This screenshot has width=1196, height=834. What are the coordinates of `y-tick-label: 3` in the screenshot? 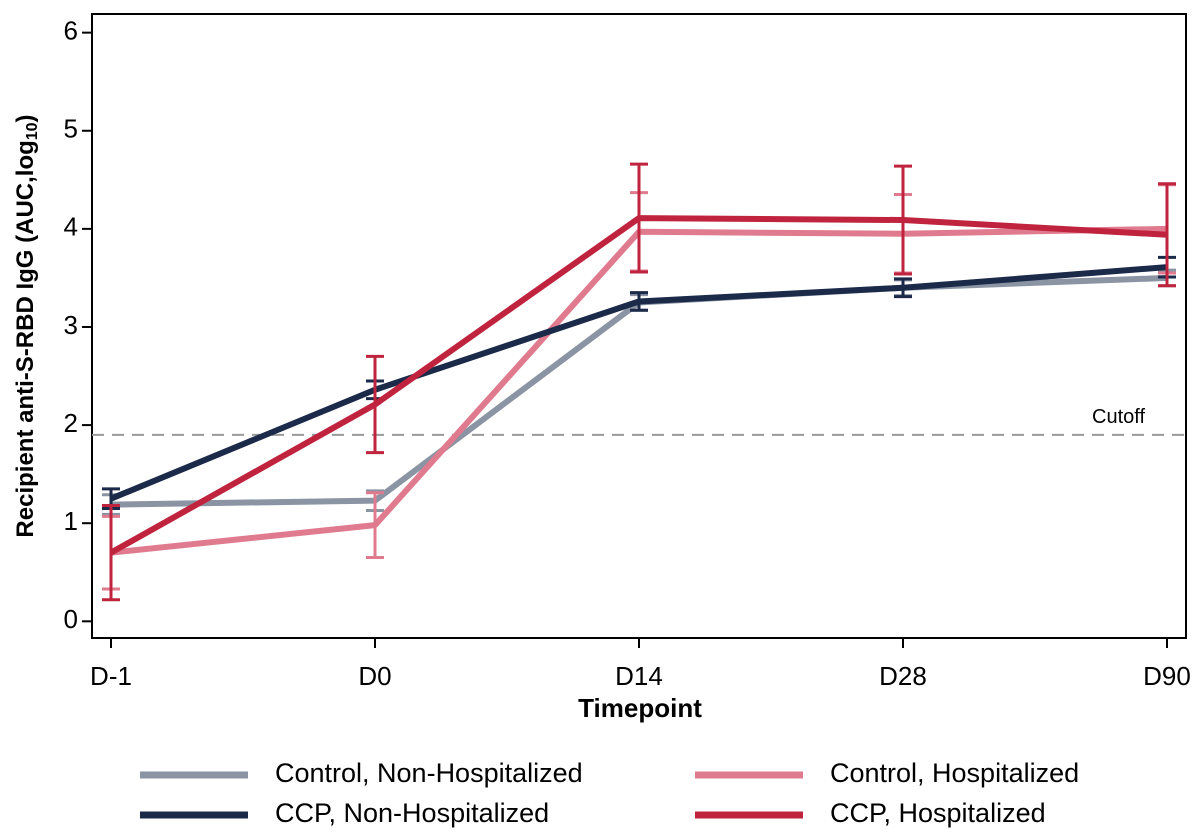 It's located at (71, 325).